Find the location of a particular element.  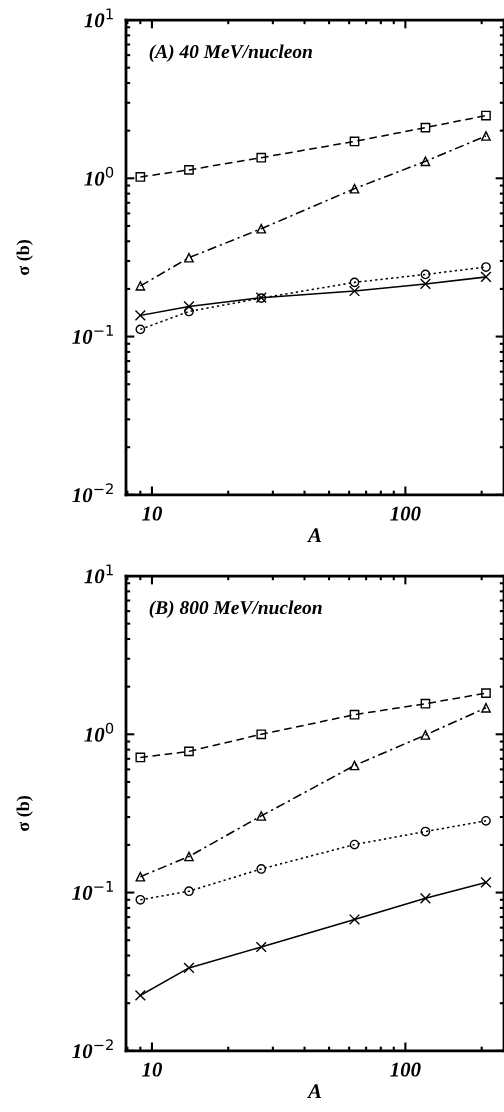

annotation: (A) 40 MeV/nucleon is located at coordinates (230, 53).